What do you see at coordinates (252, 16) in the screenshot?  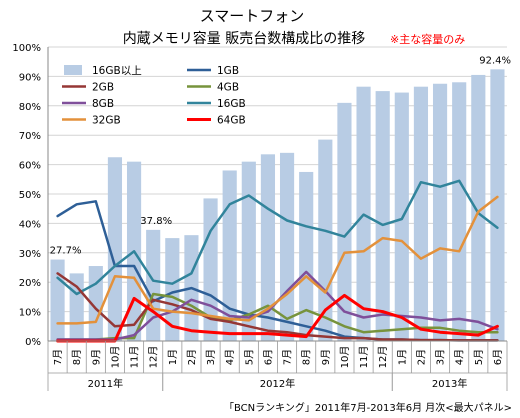 I see `chart-title: スマートフォン` at bounding box center [252, 16].